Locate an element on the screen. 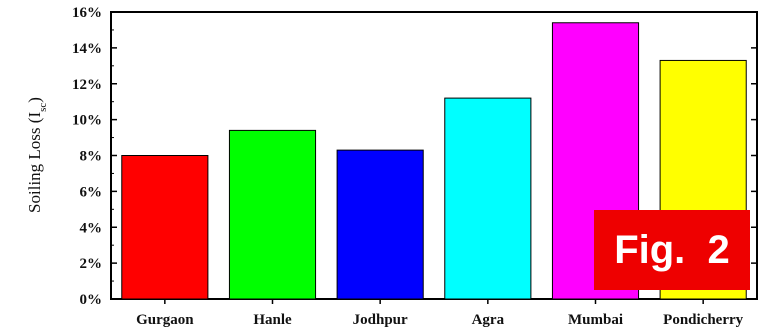 This screenshot has width=770, height=332. y-axis-label: Soiling Loss (Isc) is located at coordinates (37, 155).